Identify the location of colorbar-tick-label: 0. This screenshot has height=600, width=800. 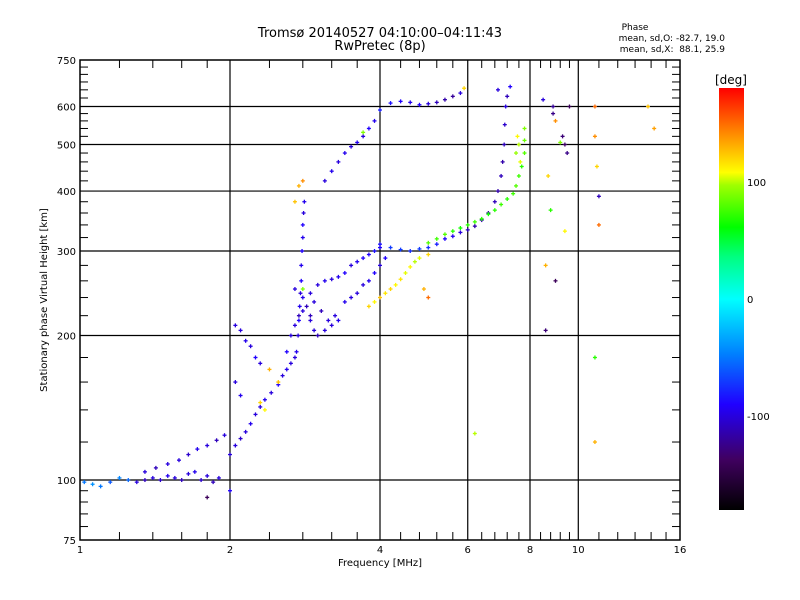
(750, 300).